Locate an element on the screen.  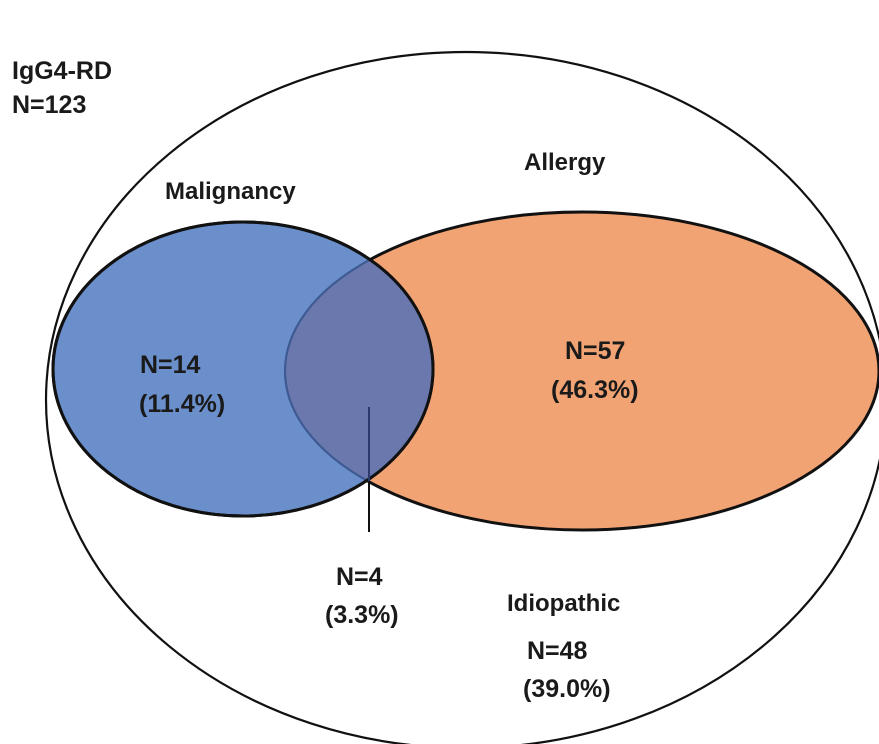
allergy-percent: (46.3%) is located at coordinates (595, 390).